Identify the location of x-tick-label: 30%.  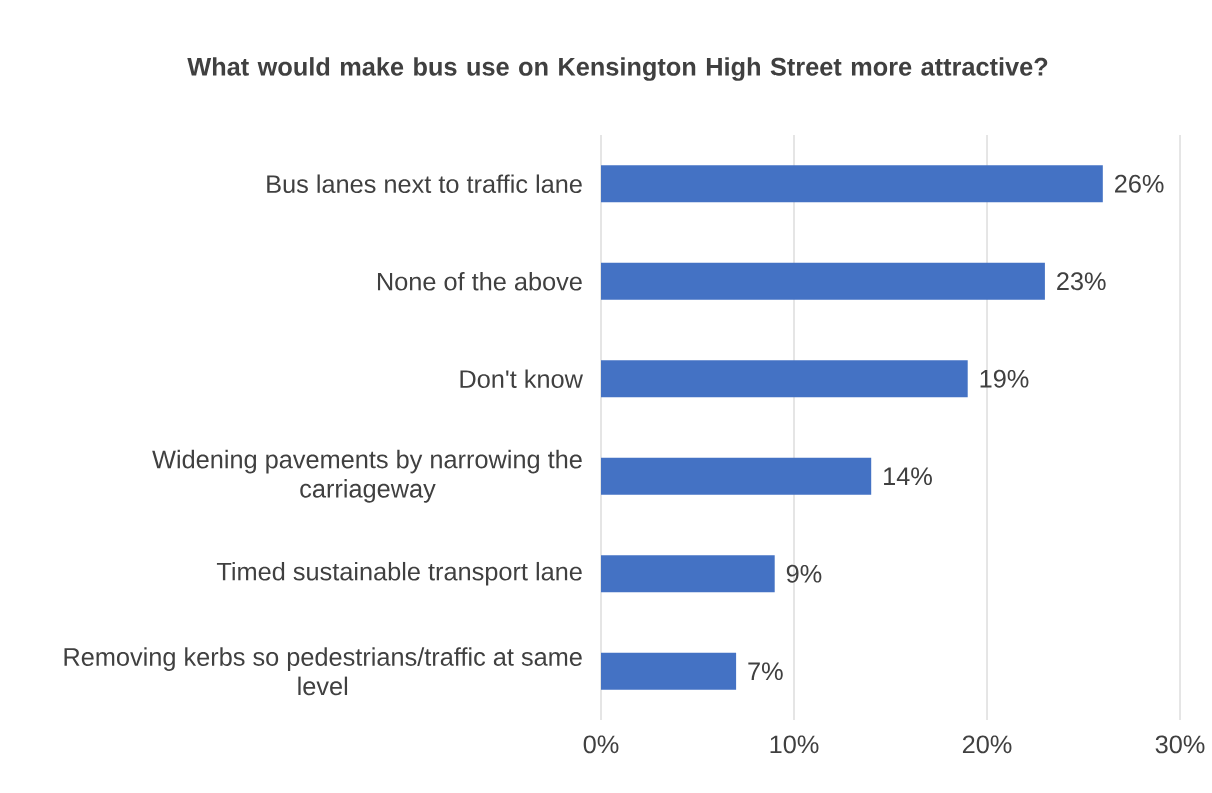
(1180, 744).